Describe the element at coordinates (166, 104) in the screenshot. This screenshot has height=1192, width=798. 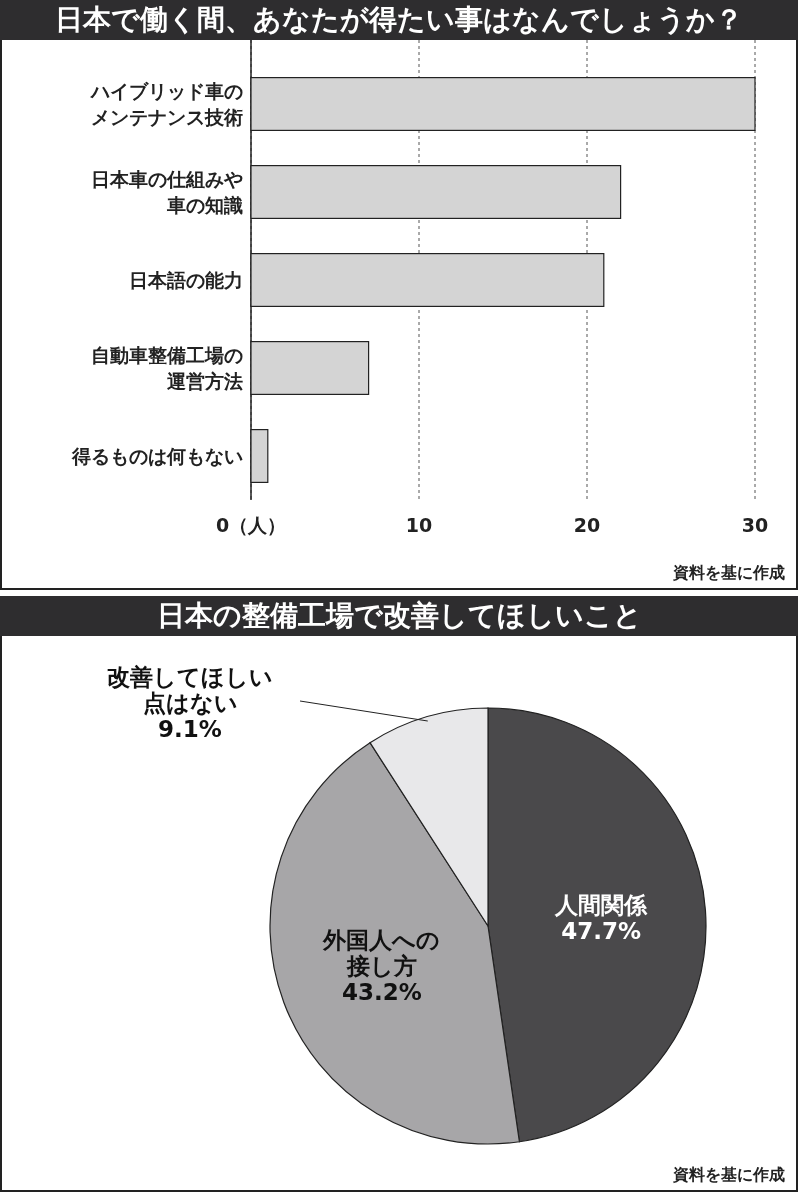
I see `y-tick-label: ハイブリッド車のメンテナンス技術` at that location.